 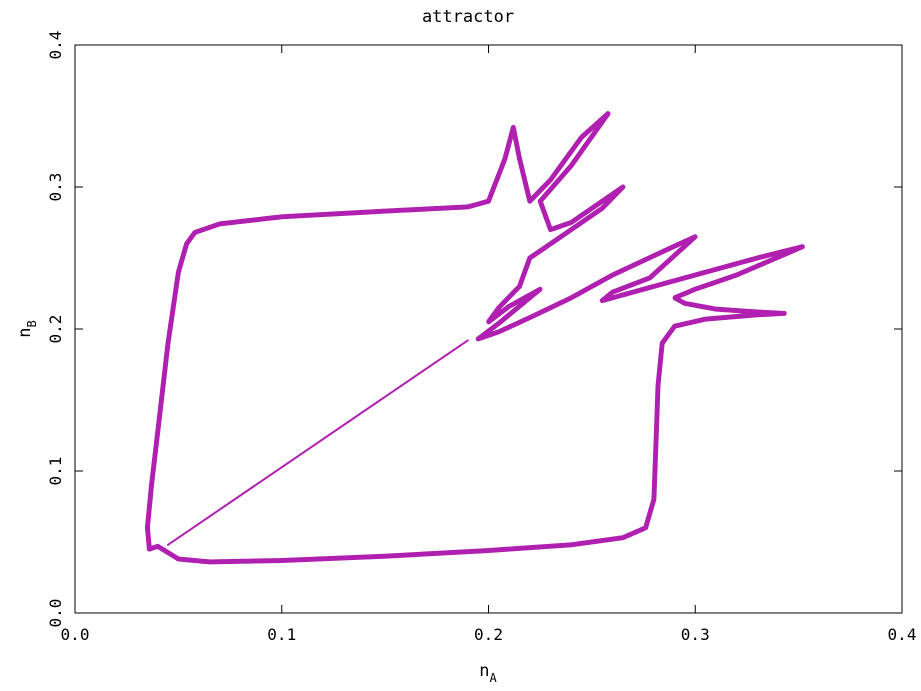 I want to click on y-tick-label: 0.4, so click(x=55, y=45).